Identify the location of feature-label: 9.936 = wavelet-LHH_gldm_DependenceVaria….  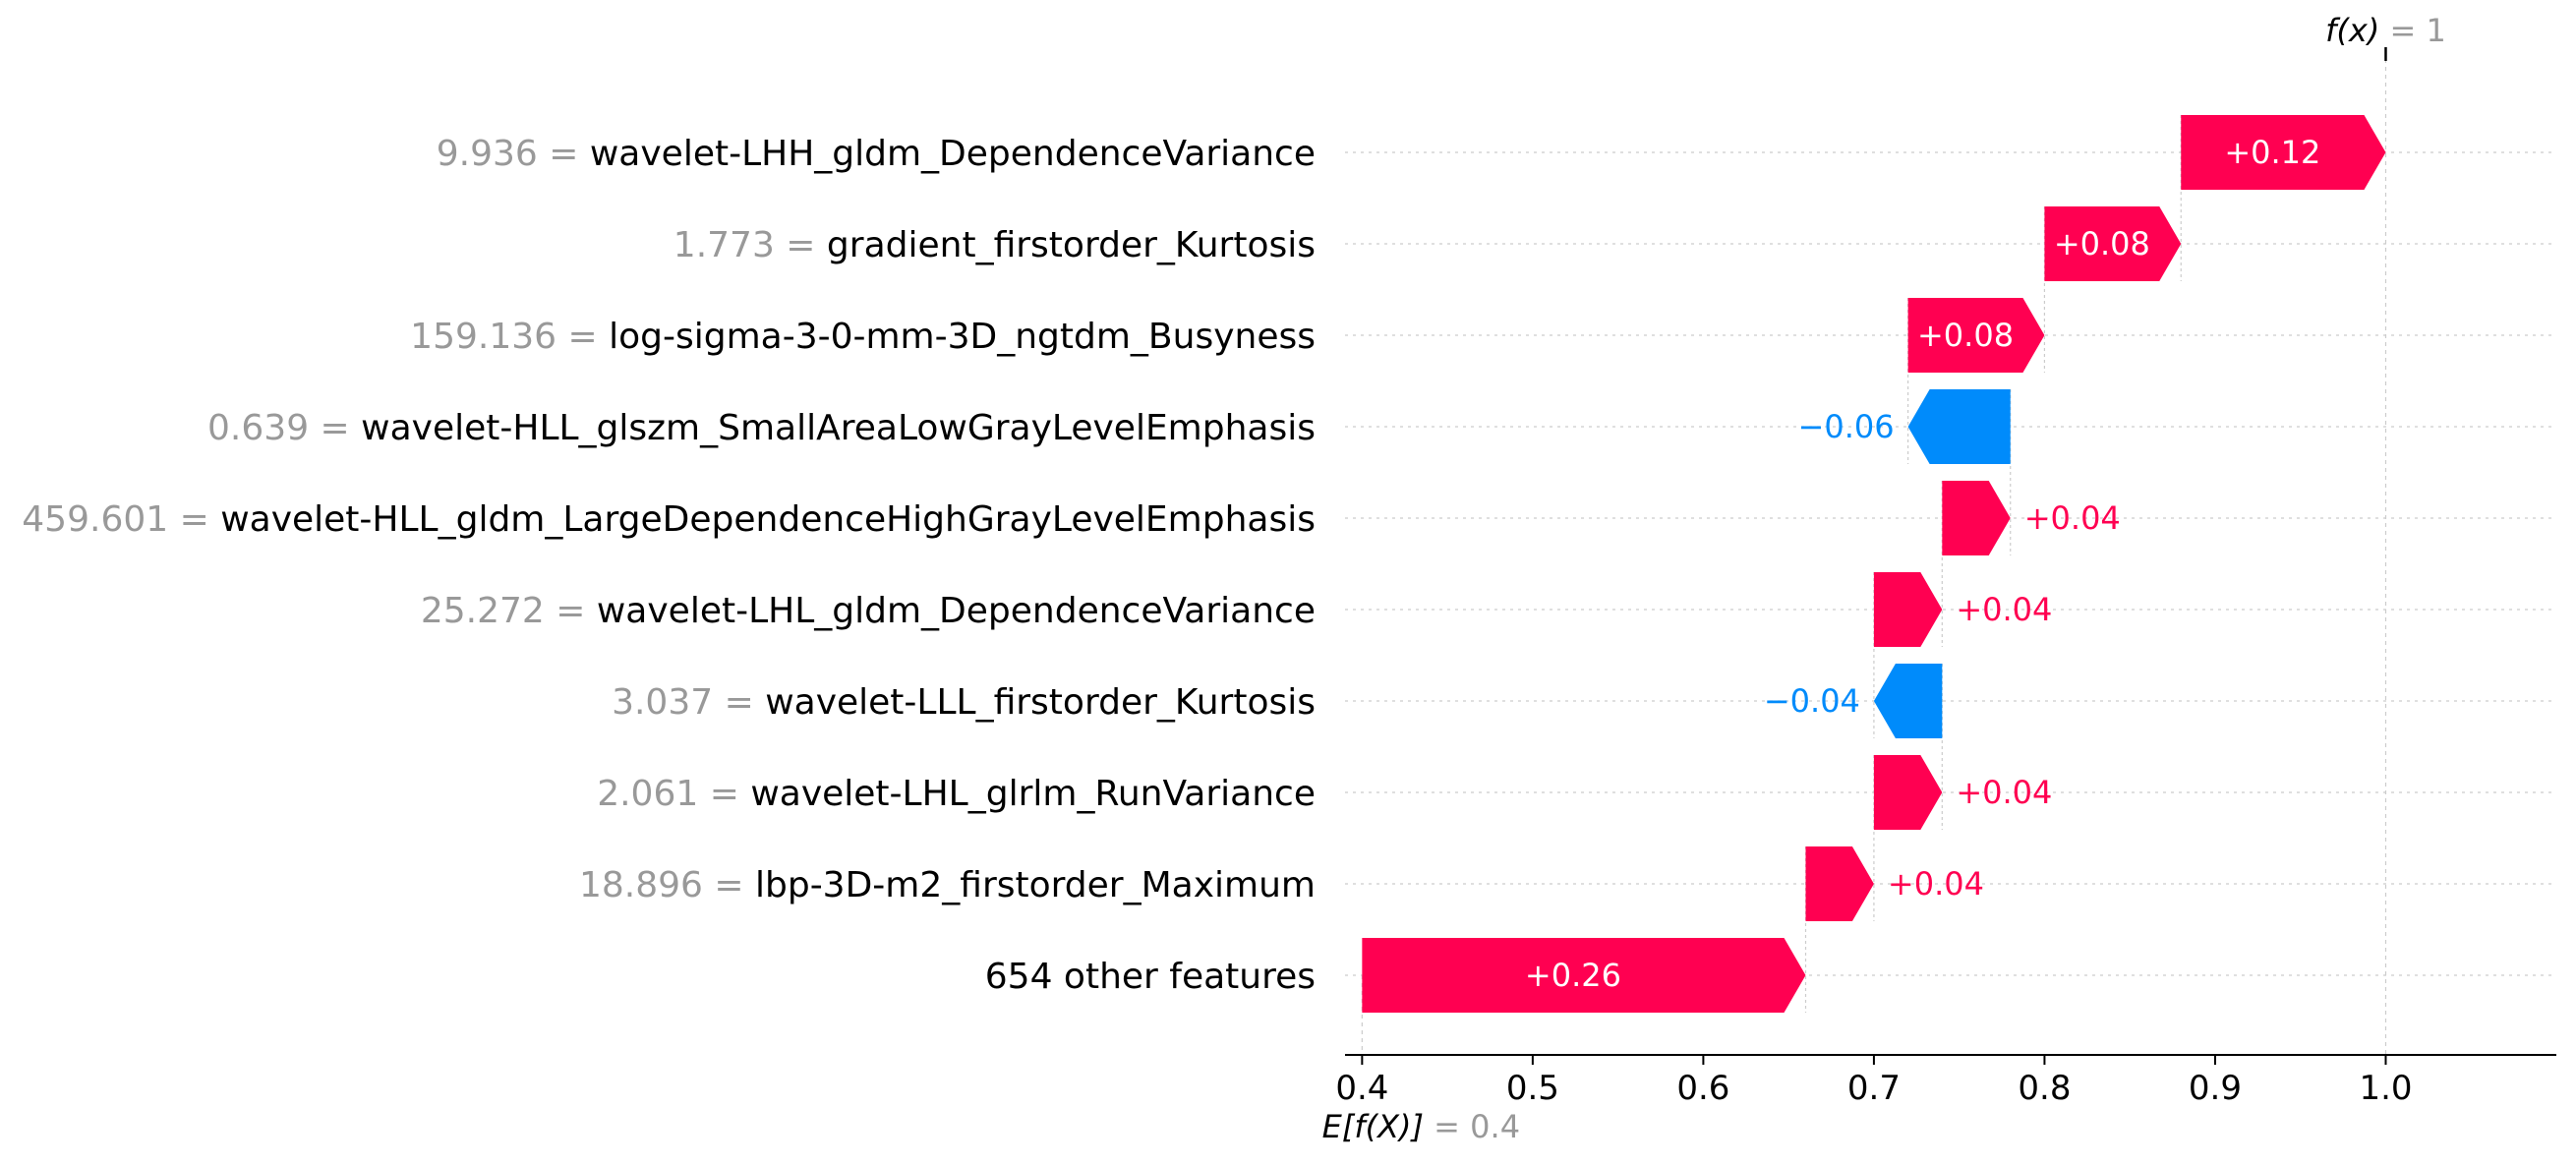
(876, 154).